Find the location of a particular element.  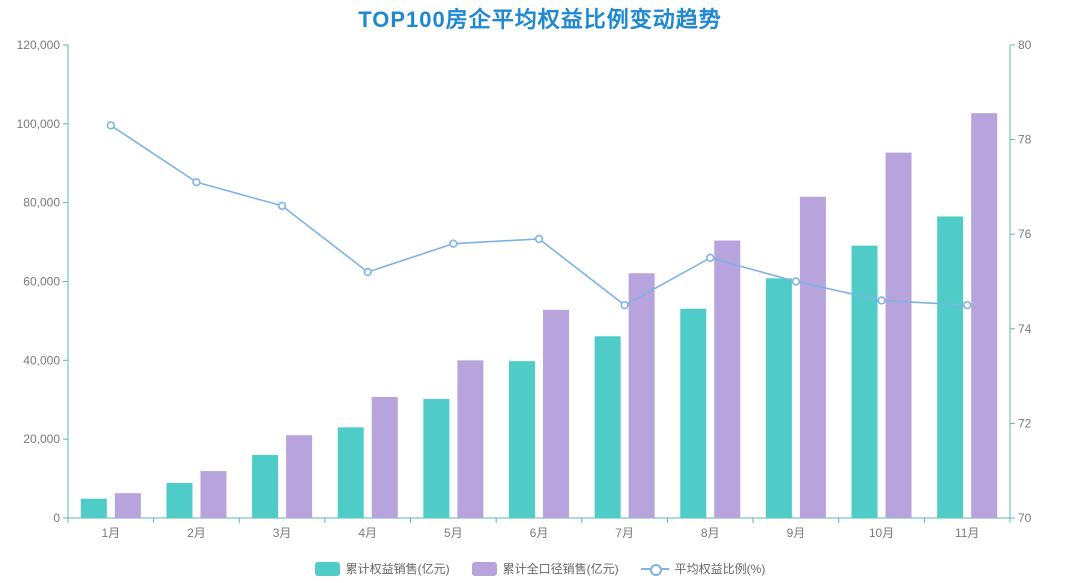

bar-total-sales-3月 is located at coordinates (299, 476).